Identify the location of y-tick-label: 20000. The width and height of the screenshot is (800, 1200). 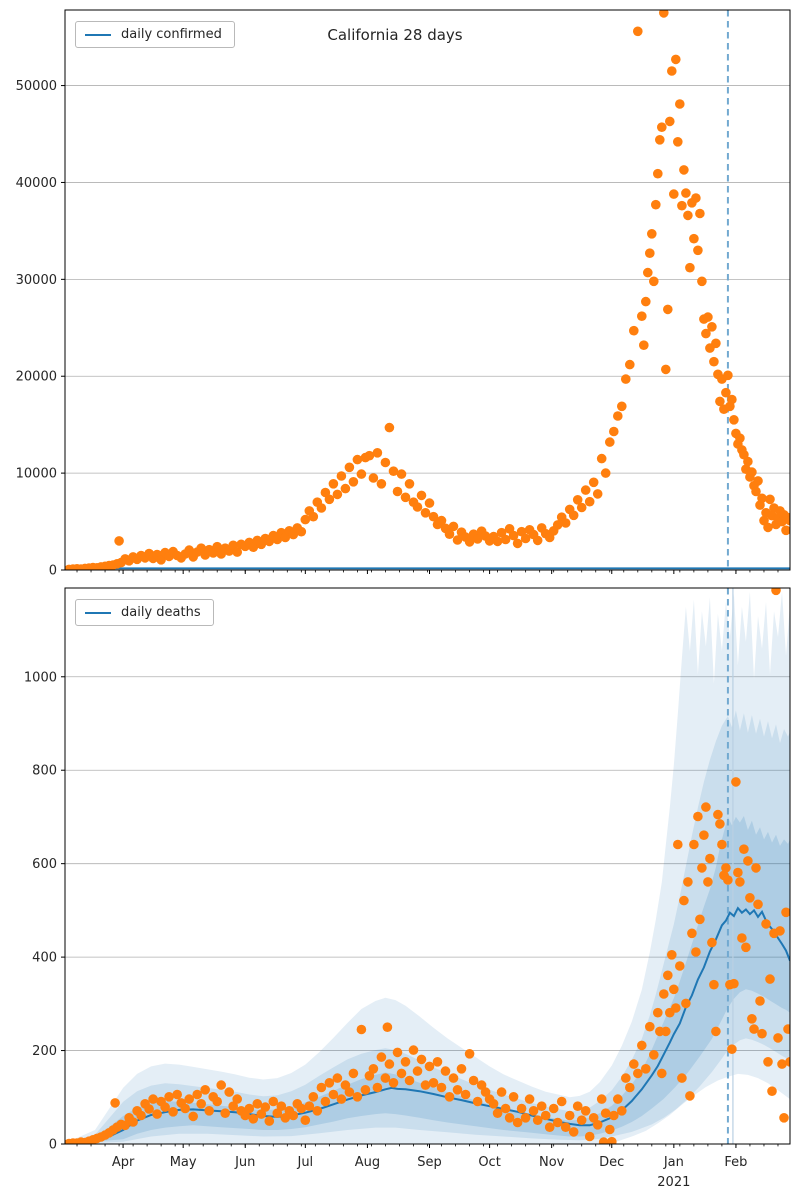
(36, 377).